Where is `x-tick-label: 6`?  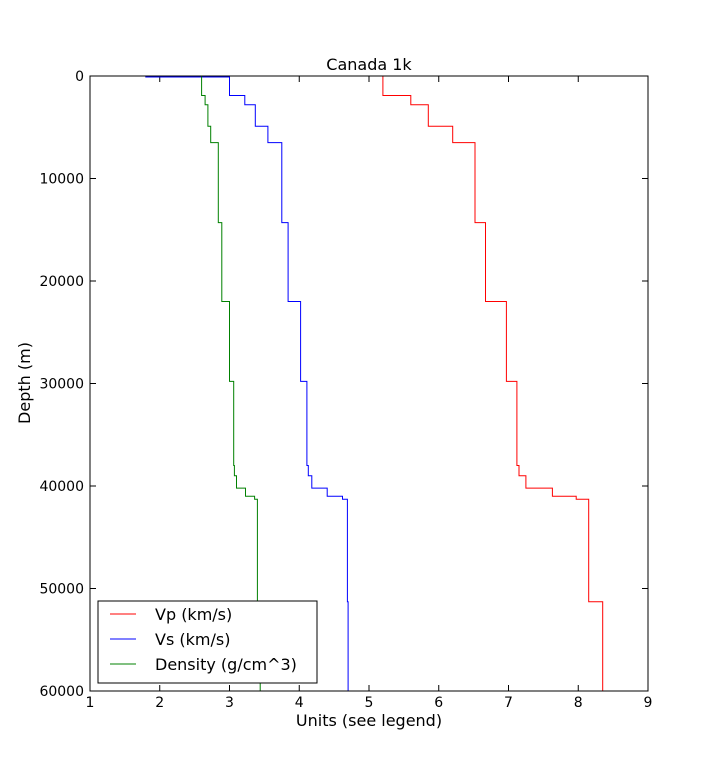 x-tick-label: 6 is located at coordinates (438, 703).